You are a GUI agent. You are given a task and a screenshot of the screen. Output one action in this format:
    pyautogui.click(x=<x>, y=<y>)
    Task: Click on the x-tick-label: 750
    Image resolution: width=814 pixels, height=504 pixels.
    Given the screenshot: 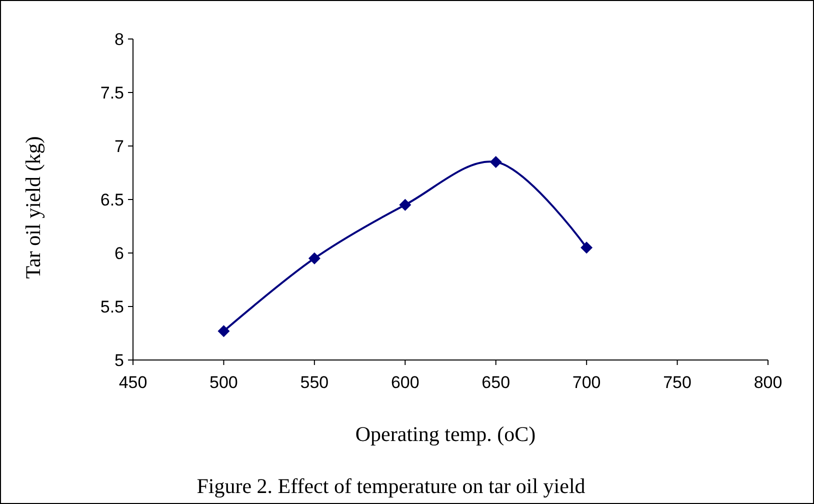 What is the action you would take?
    pyautogui.click(x=677, y=382)
    